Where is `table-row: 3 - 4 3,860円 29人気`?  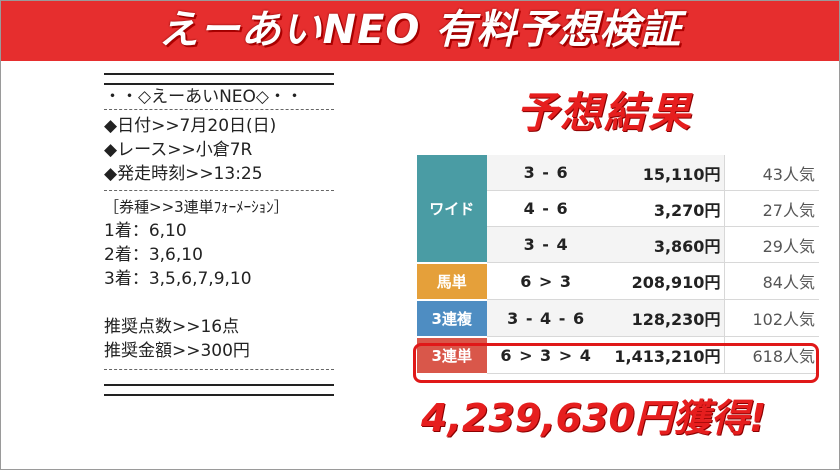 table-row: 3 - 4 3,860円 29人気 is located at coordinates (618, 244).